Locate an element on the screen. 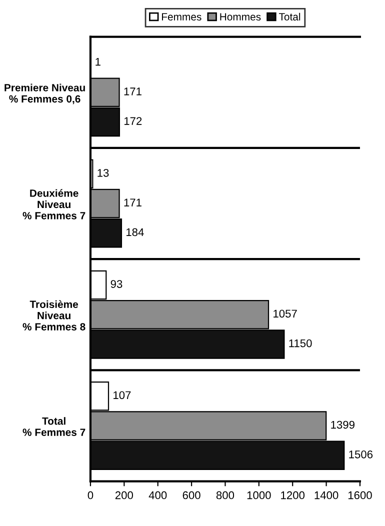 This screenshot has width=385, height=526. x-tick-label: 800 is located at coordinates (225, 495).